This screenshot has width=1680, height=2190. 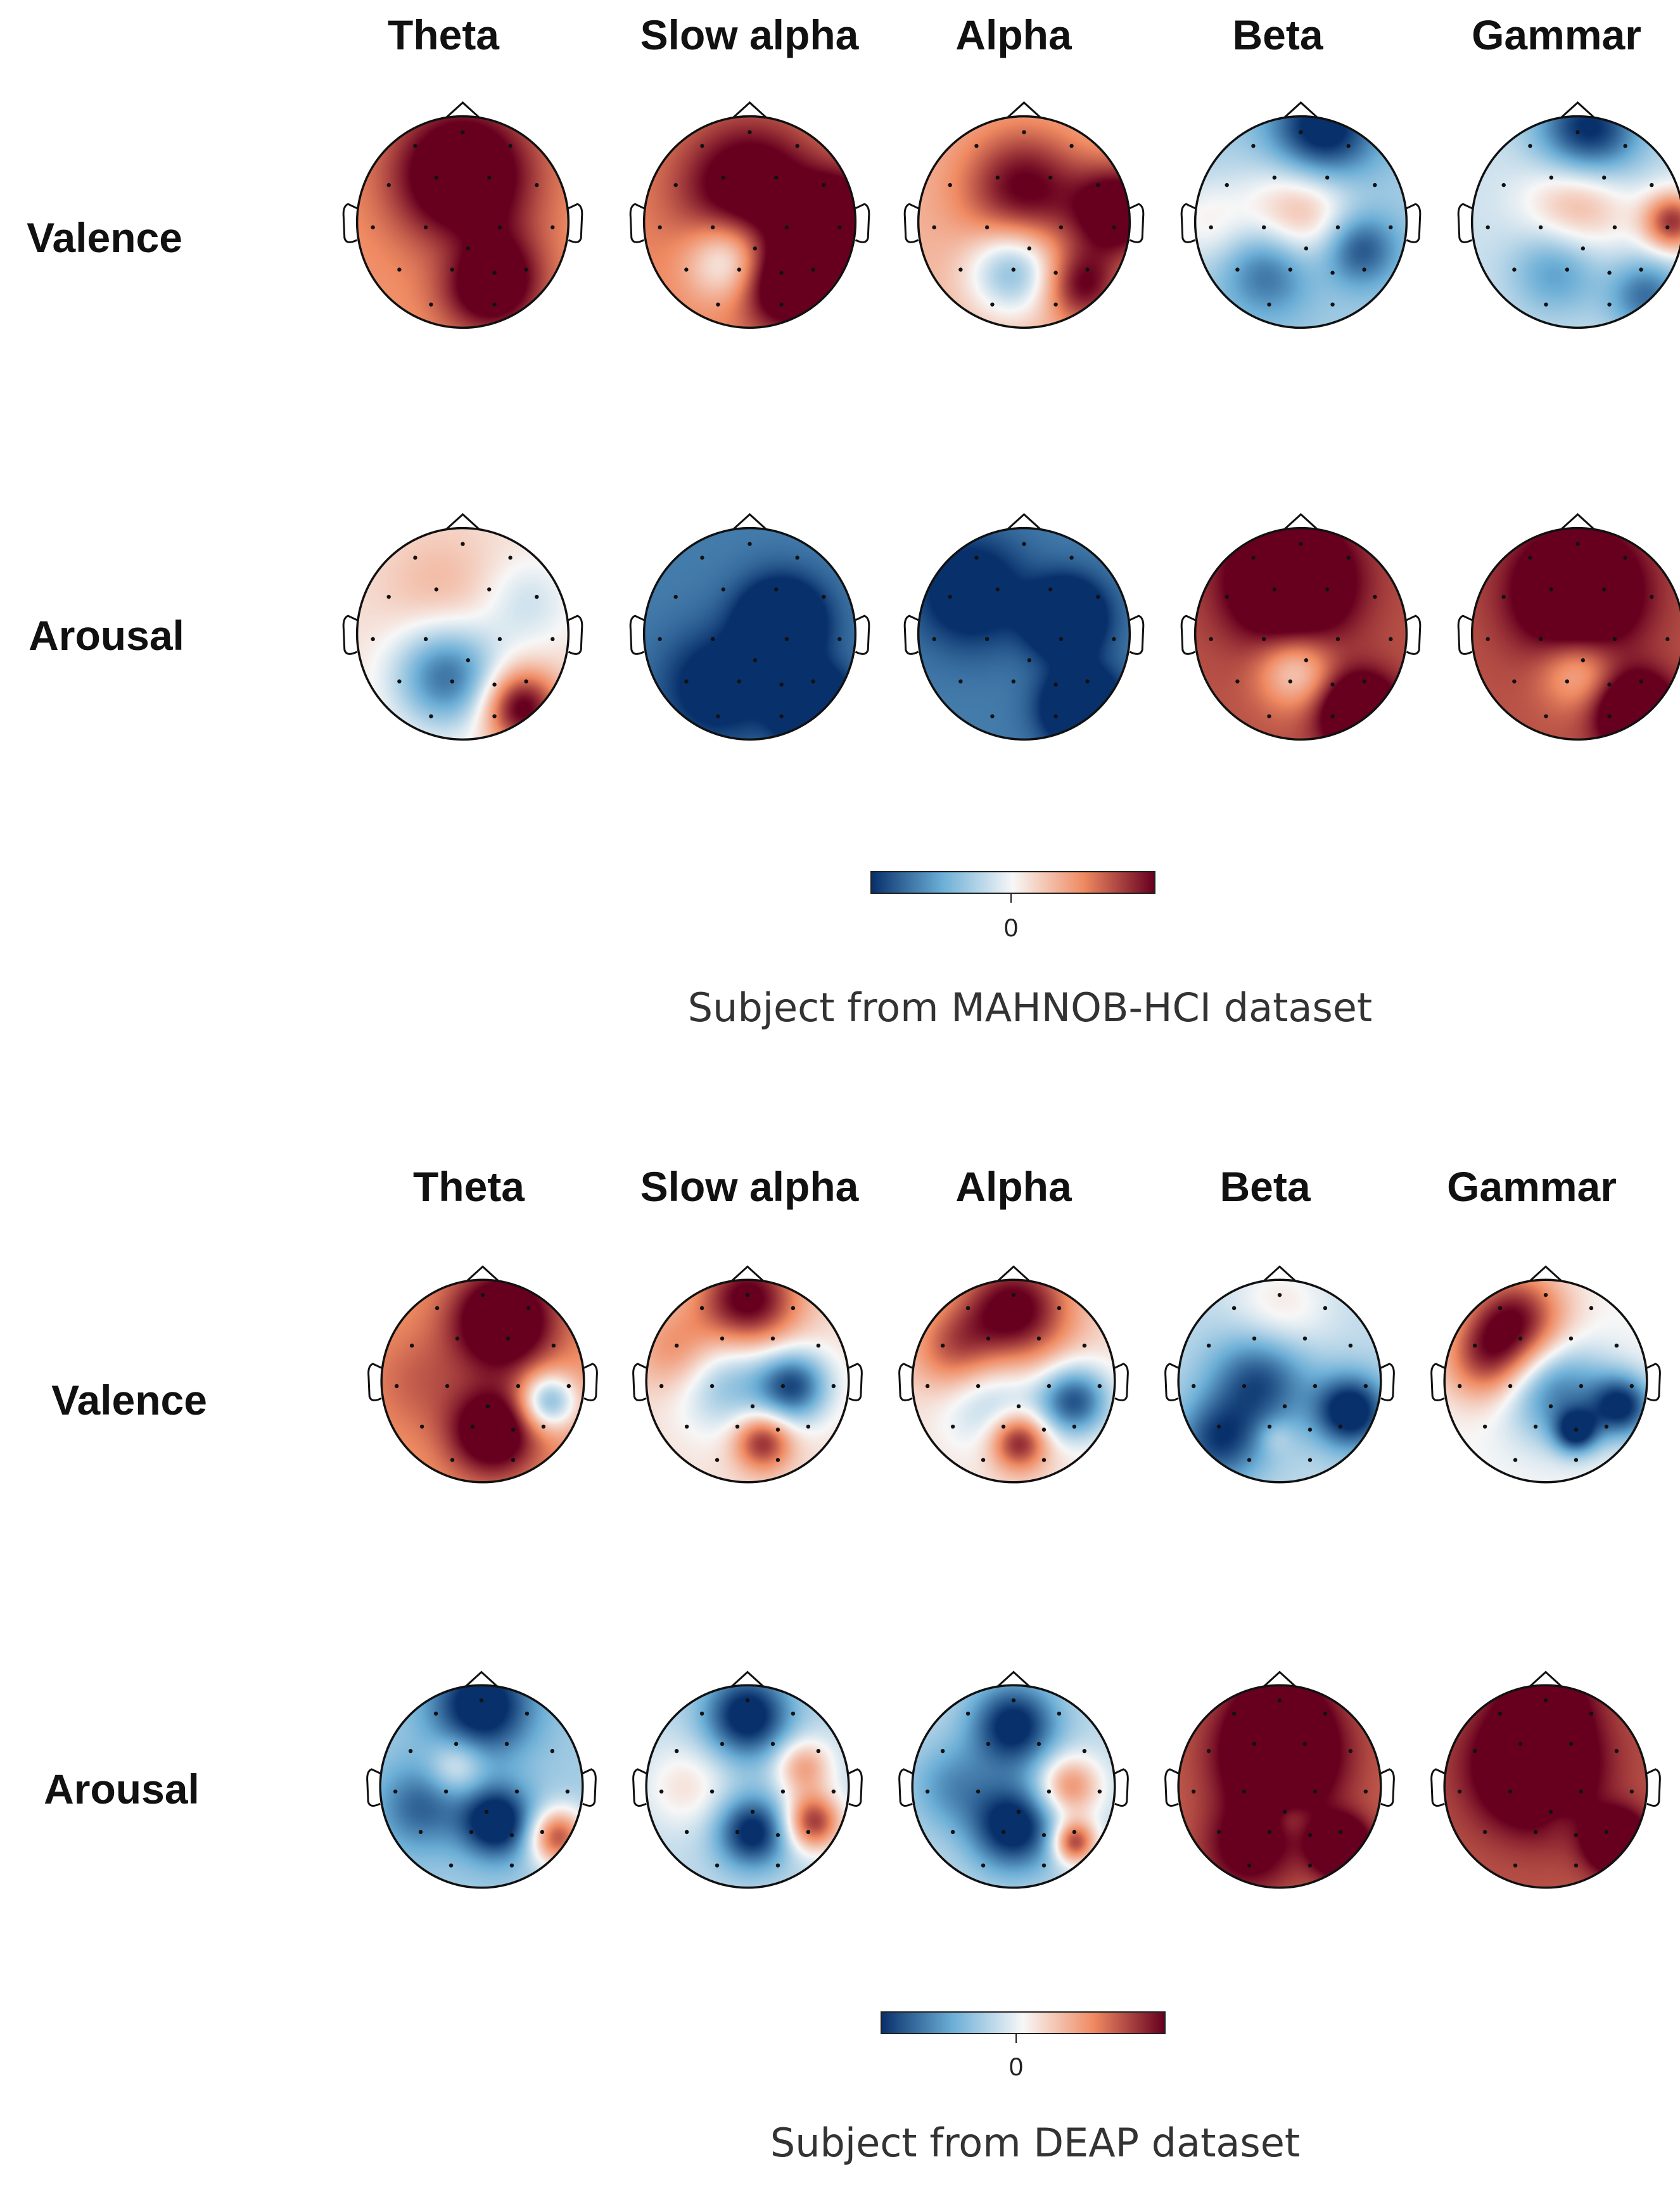 What do you see at coordinates (482, 1374) in the screenshot?
I see `topomap-valence-theta` at bounding box center [482, 1374].